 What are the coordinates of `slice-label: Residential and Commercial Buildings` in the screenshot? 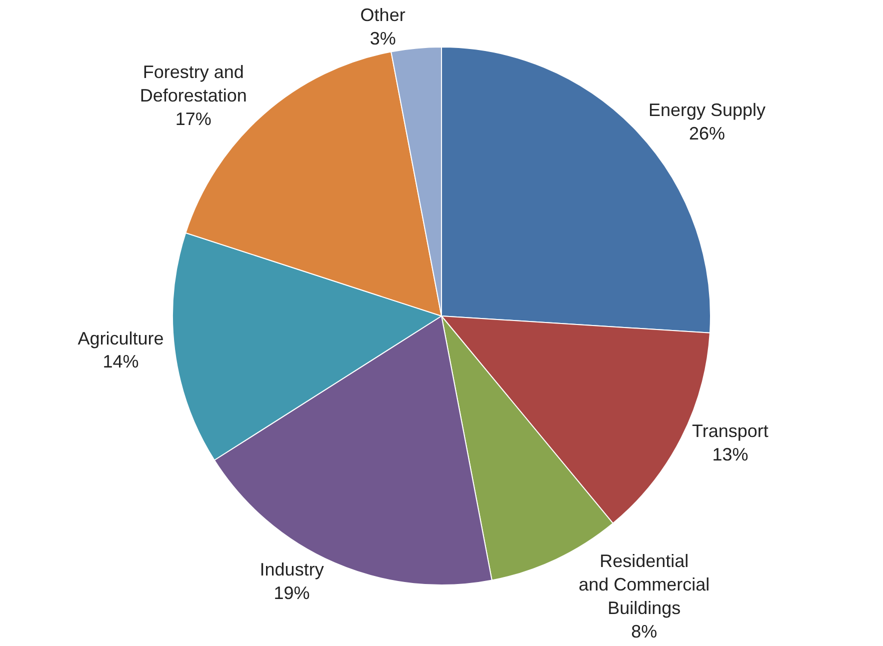 It's located at (644, 584).